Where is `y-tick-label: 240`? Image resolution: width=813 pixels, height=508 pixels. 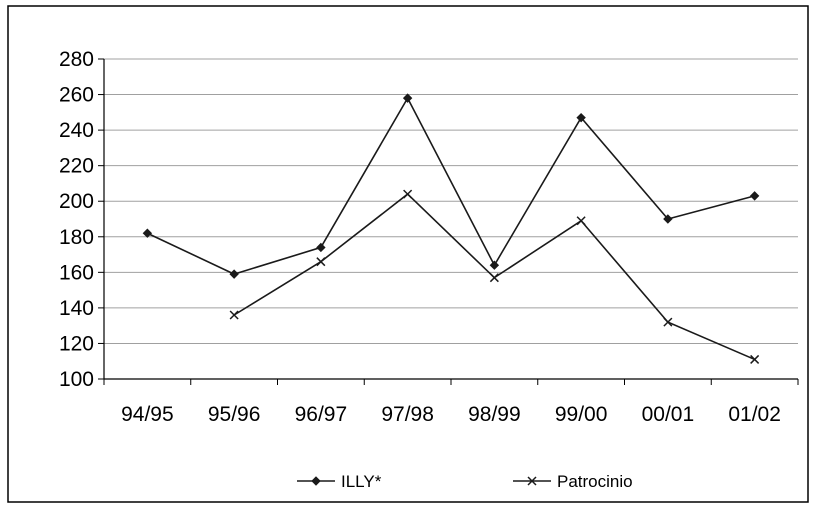
y-tick-label: 240 is located at coordinates (76, 130).